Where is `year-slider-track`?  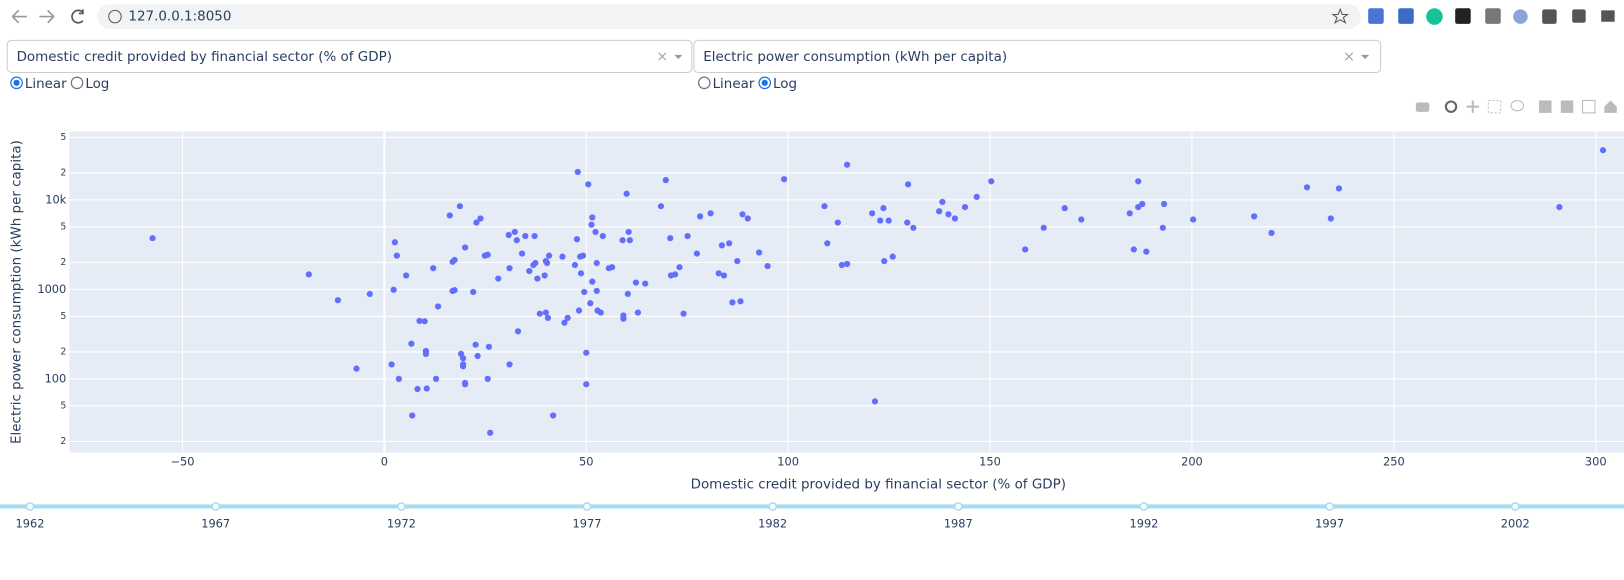
year-slider-track is located at coordinates (812, 506).